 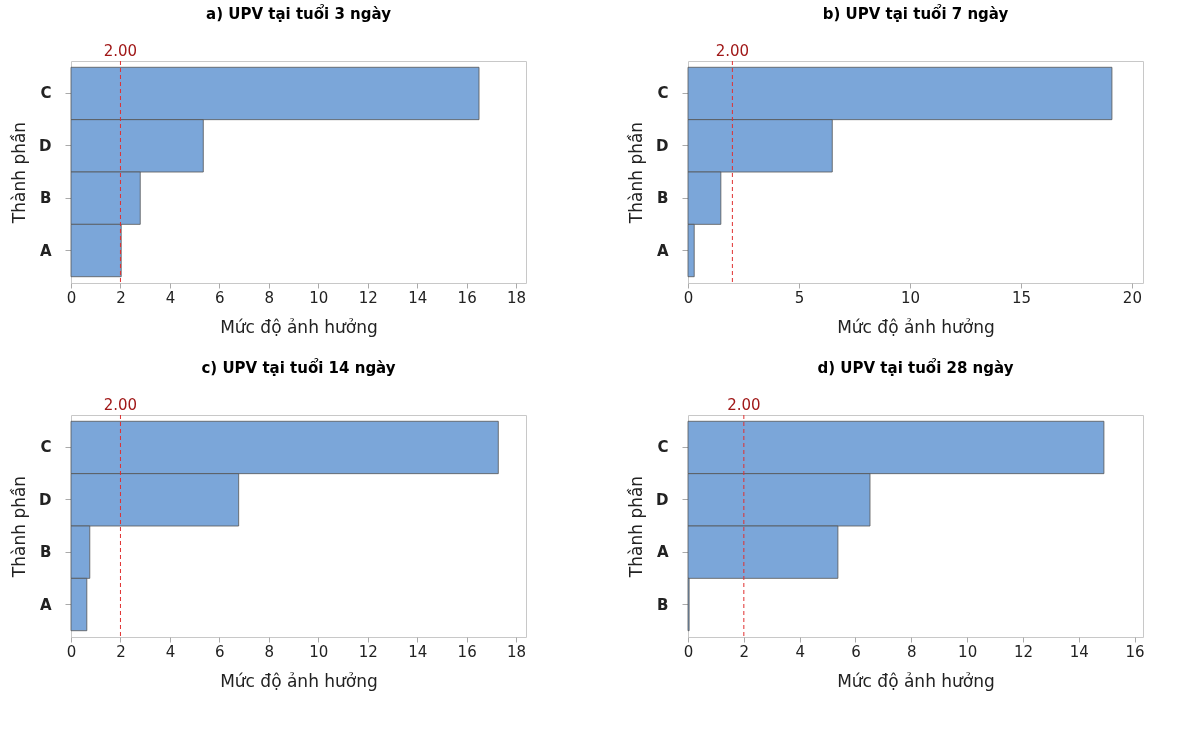 What do you see at coordinates (298, 367) in the screenshot?
I see `chart-title: c) UPV tại tuổi 14 ngày` at bounding box center [298, 367].